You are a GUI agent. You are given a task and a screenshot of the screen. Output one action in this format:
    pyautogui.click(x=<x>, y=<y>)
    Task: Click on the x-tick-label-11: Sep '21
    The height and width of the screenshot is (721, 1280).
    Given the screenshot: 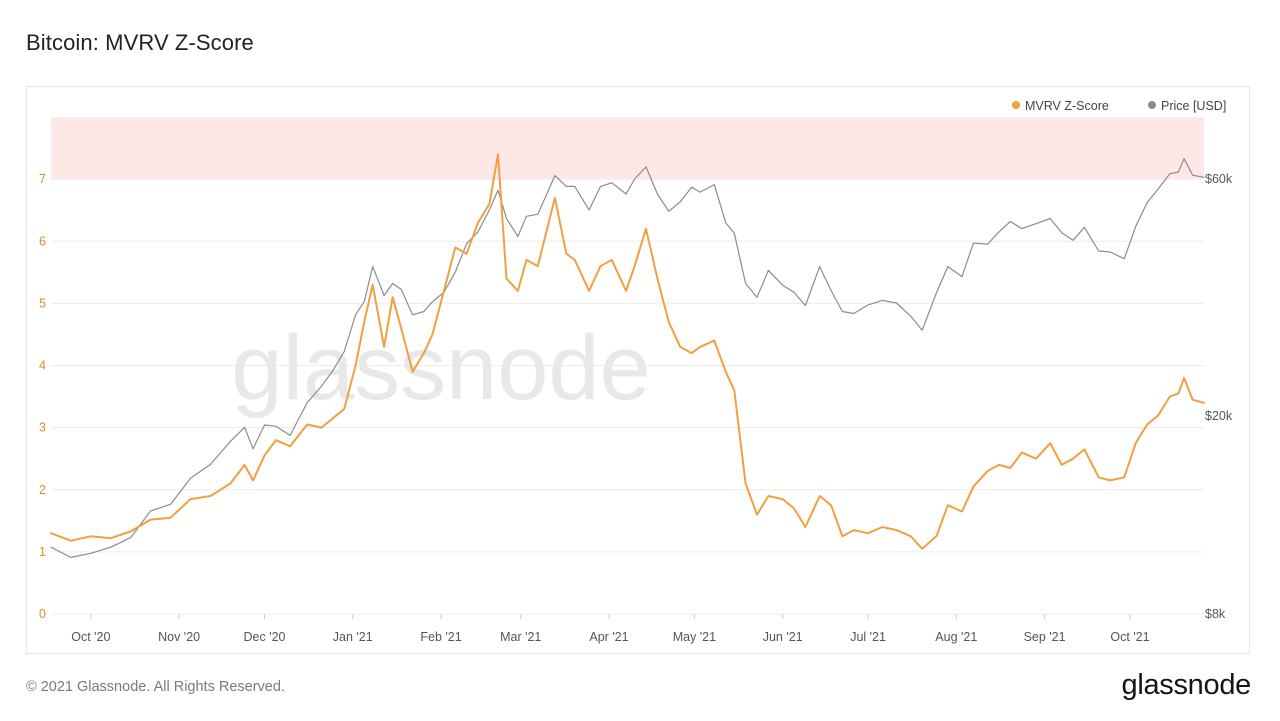 What is the action you would take?
    pyautogui.click(x=1045, y=637)
    